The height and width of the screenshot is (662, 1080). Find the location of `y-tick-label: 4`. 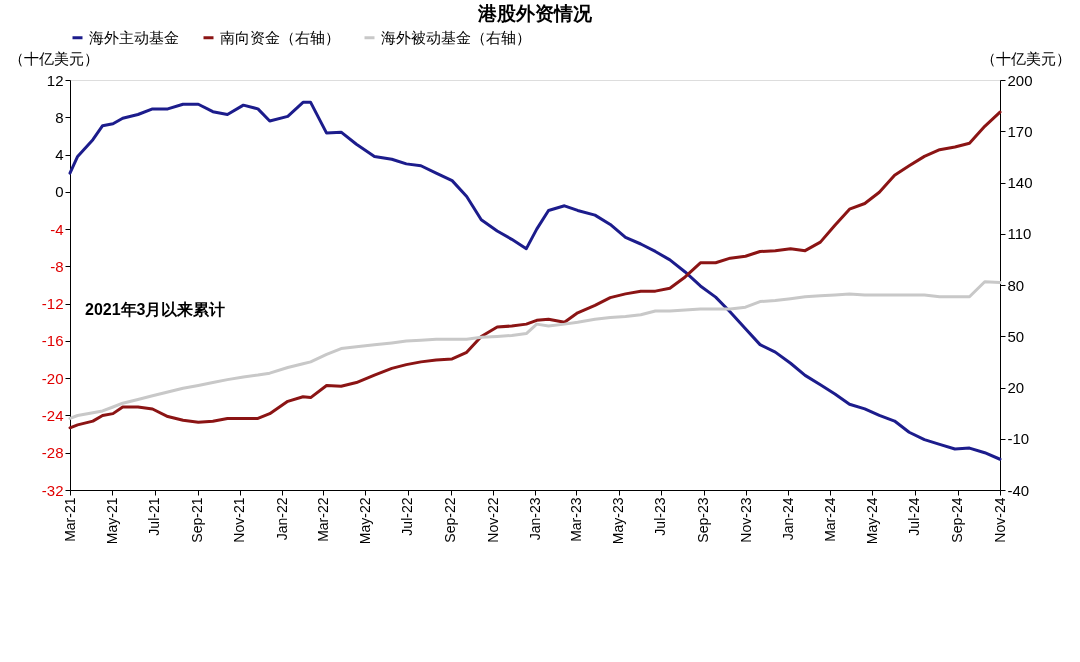

y-tick-label: 4 is located at coordinates (59, 155).